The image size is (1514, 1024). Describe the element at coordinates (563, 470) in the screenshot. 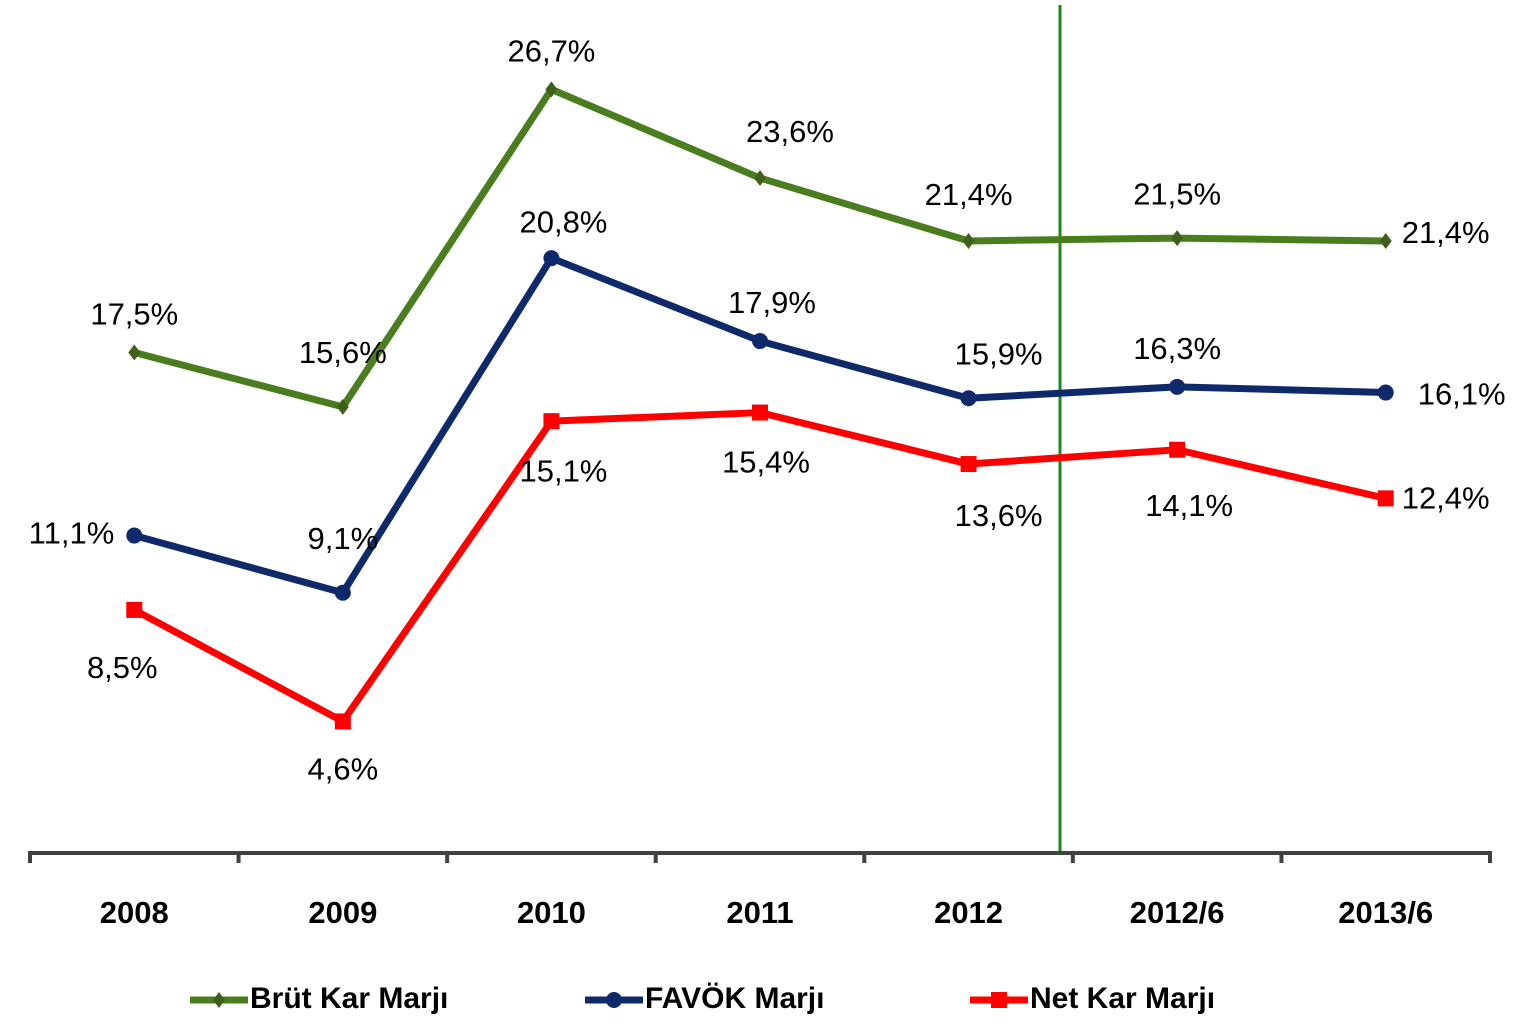

I see `data-label: 15,1%` at that location.